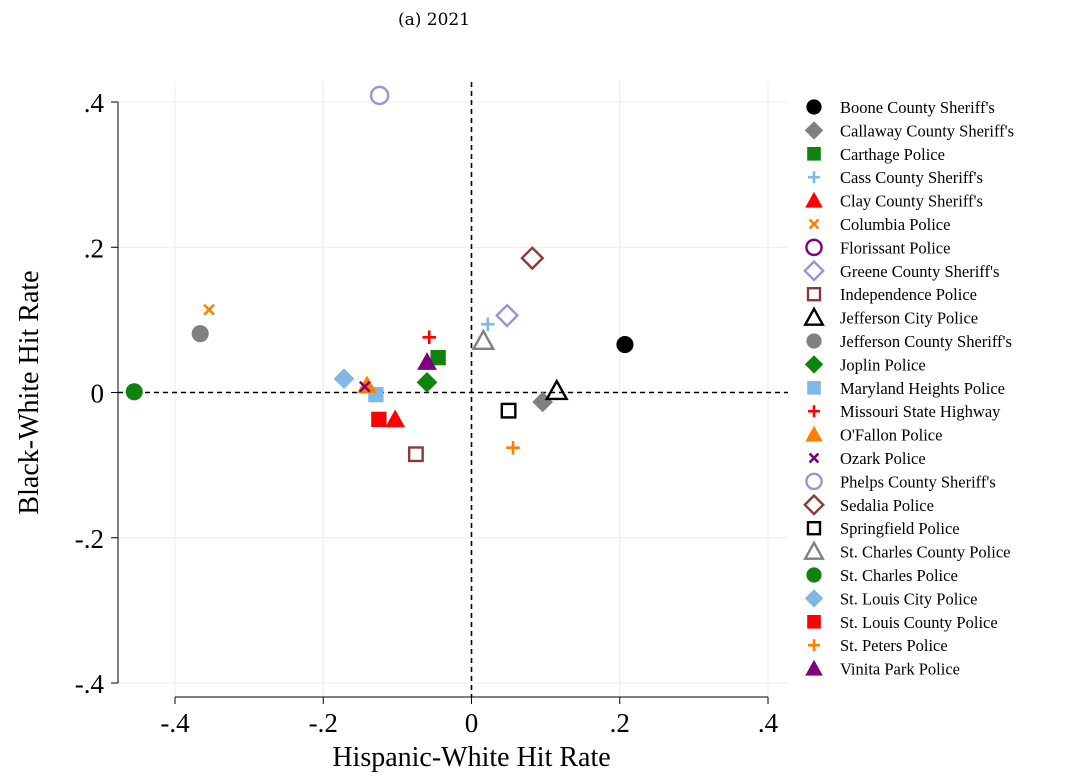  What do you see at coordinates (175, 723) in the screenshot?
I see `x-tick-label: -.4` at bounding box center [175, 723].